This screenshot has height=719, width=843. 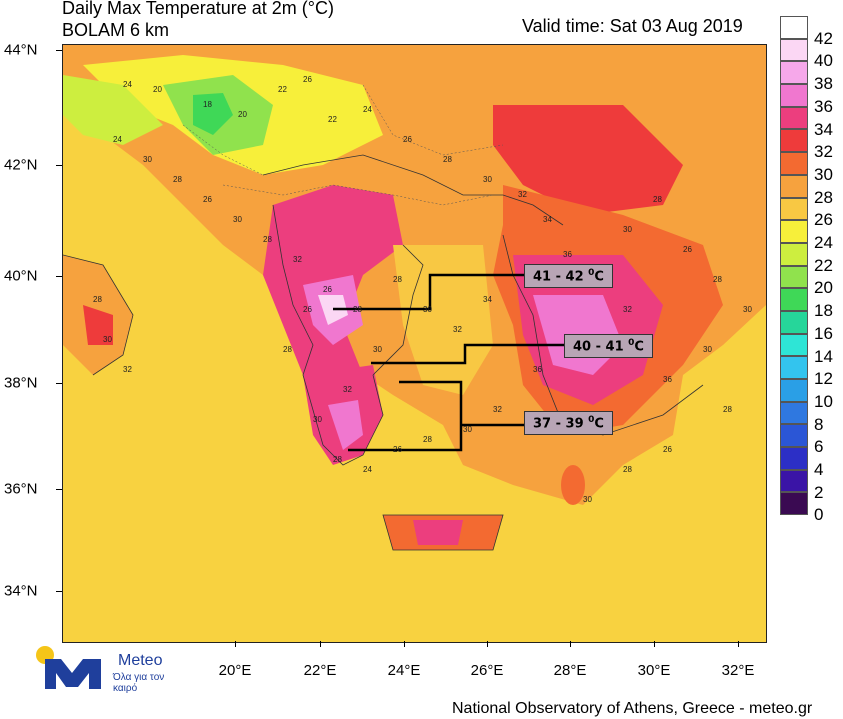 What do you see at coordinates (345, 425) in the screenshot?
I see `peloponnese-hotter` at bounding box center [345, 425].